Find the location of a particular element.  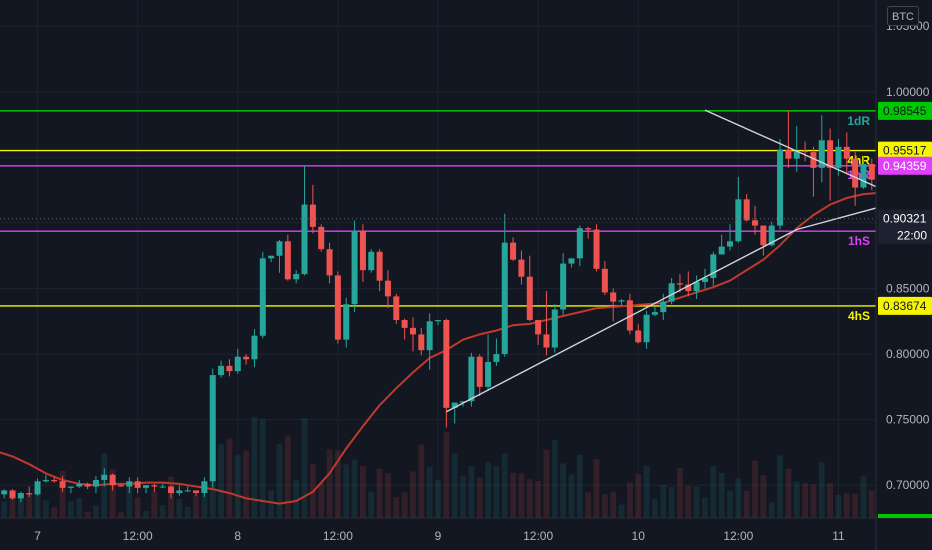

level-price-tag: 0.94359 is located at coordinates (905, 166).